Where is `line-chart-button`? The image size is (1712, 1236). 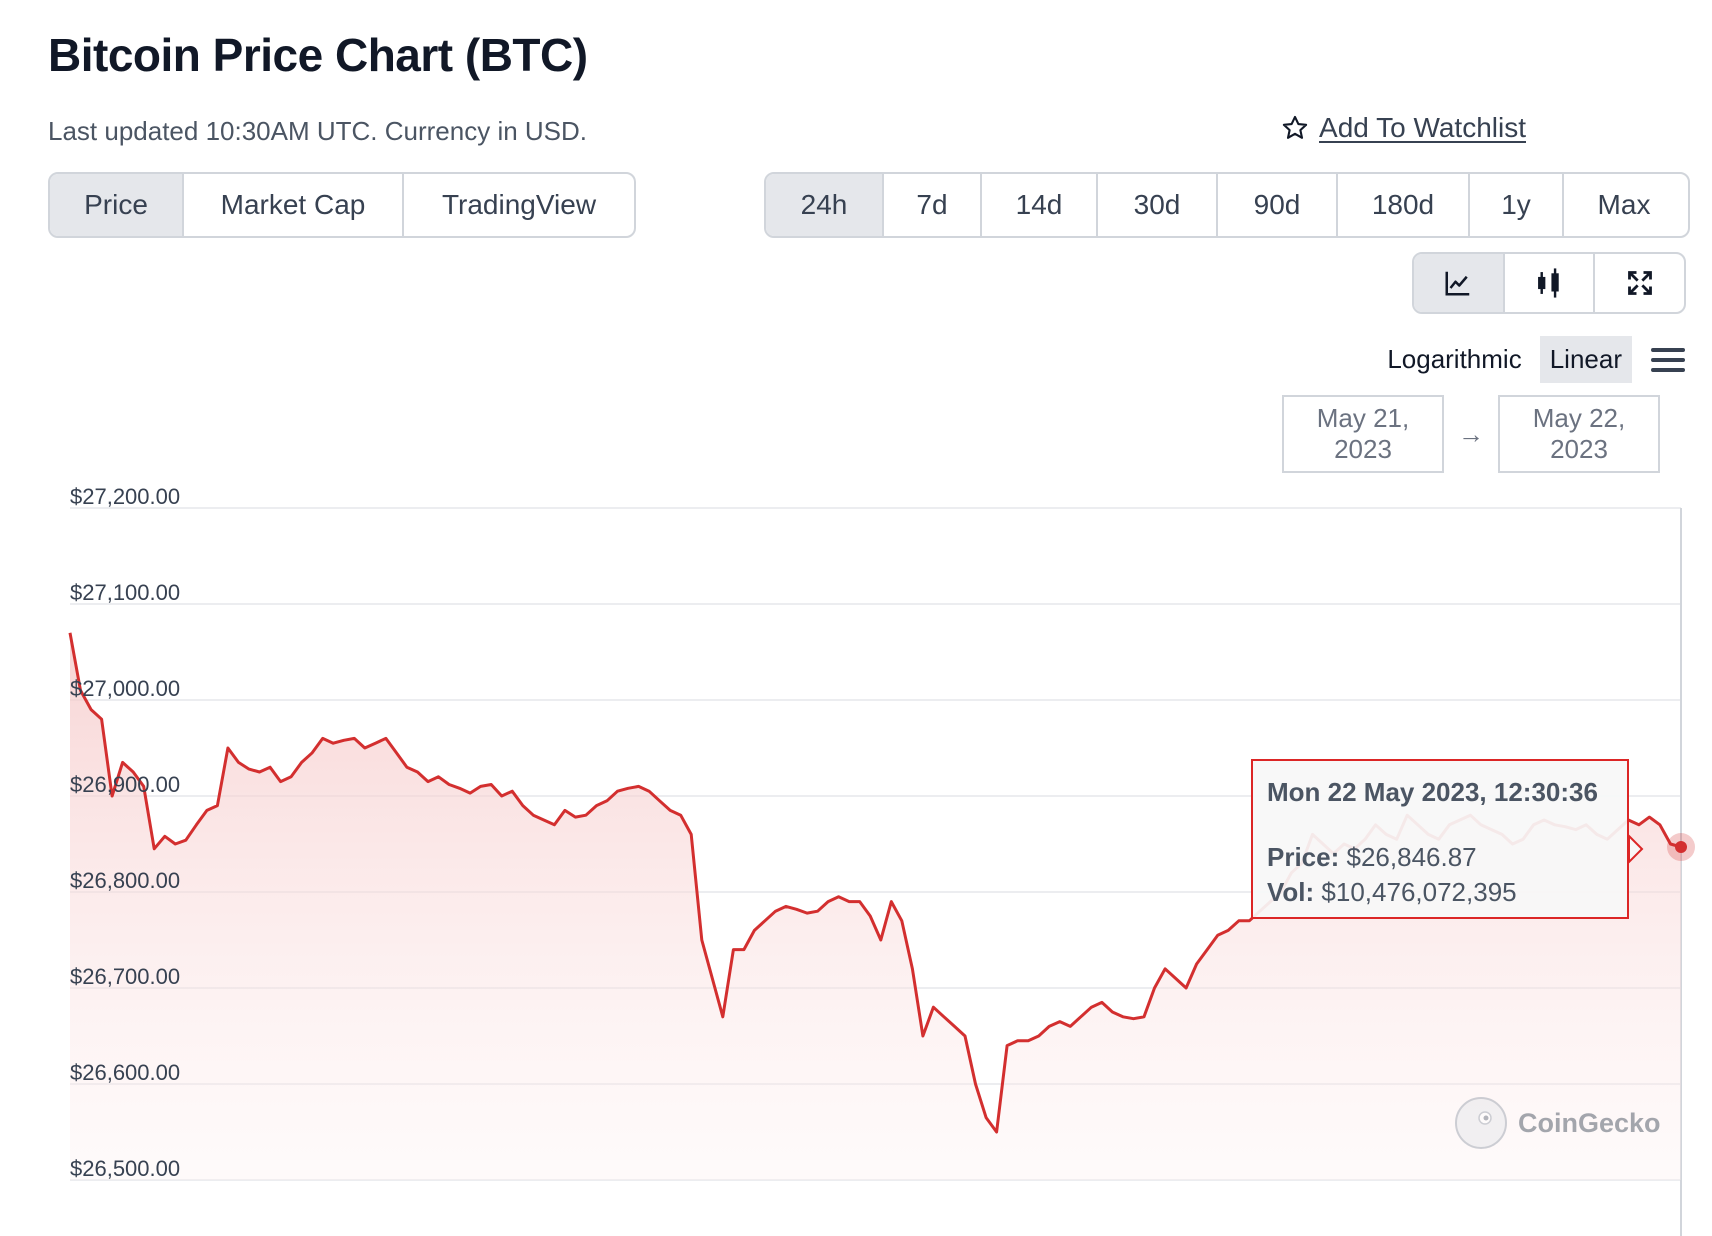 line-chart-button is located at coordinates (1459, 283).